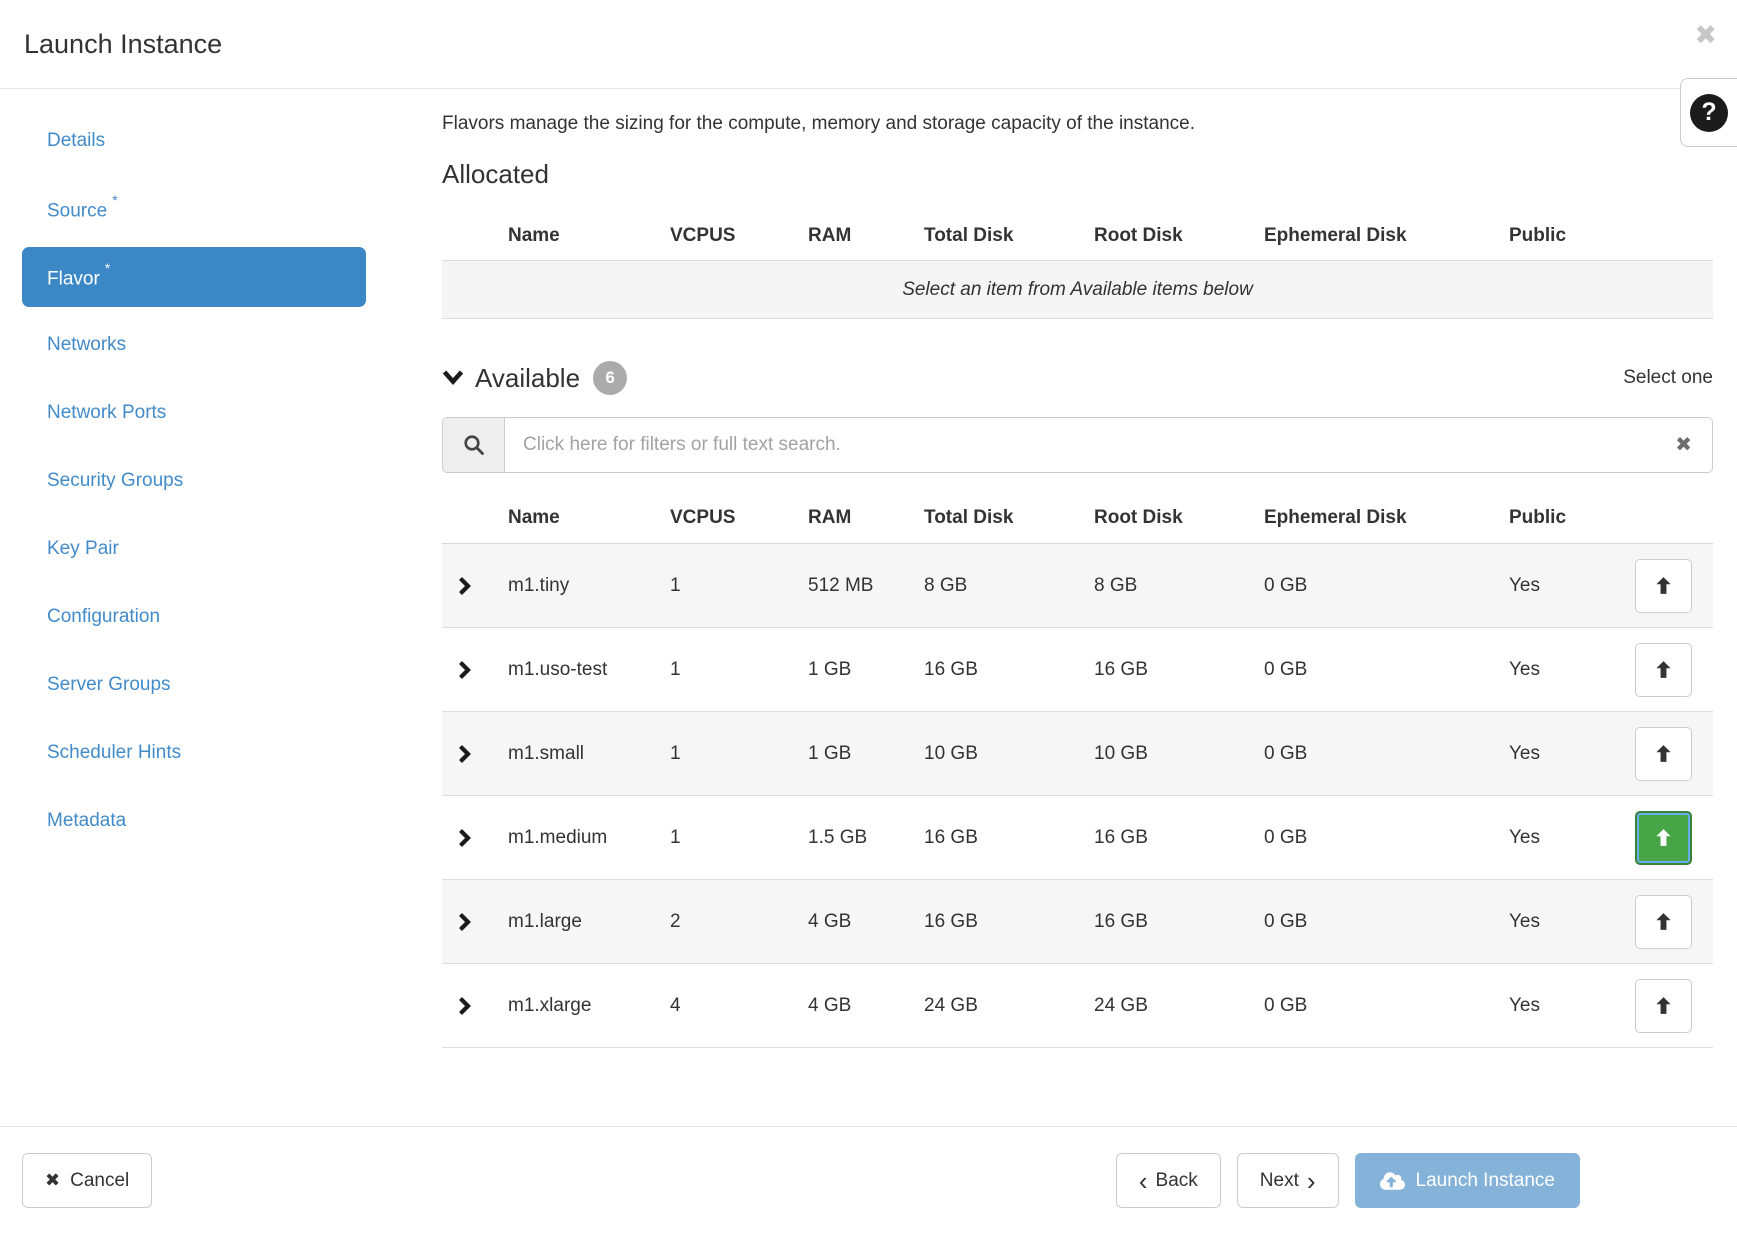 The image size is (1737, 1236). What do you see at coordinates (838, 837) in the screenshot?
I see `flavor-ram: 1.5 GB` at bounding box center [838, 837].